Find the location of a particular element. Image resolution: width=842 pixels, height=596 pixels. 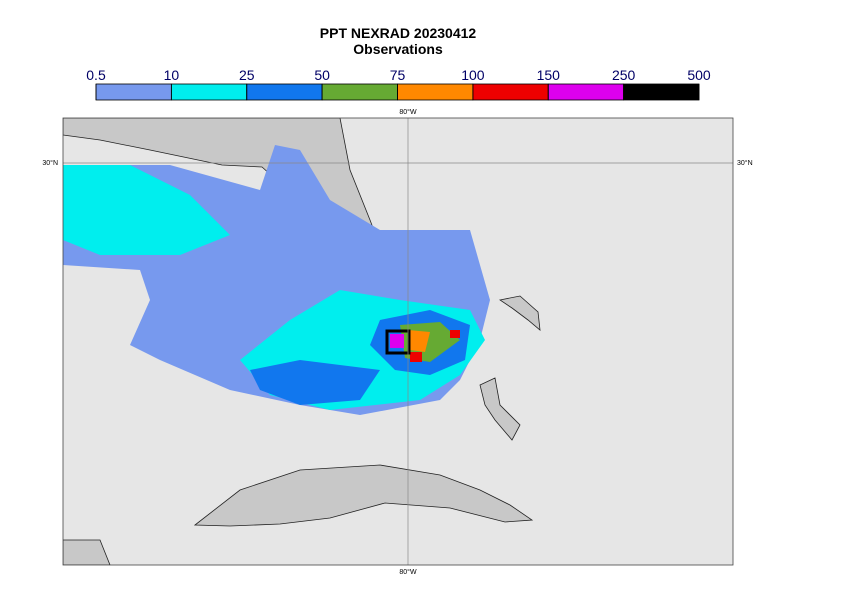

colorbar-label: 10 is located at coordinates (172, 75).